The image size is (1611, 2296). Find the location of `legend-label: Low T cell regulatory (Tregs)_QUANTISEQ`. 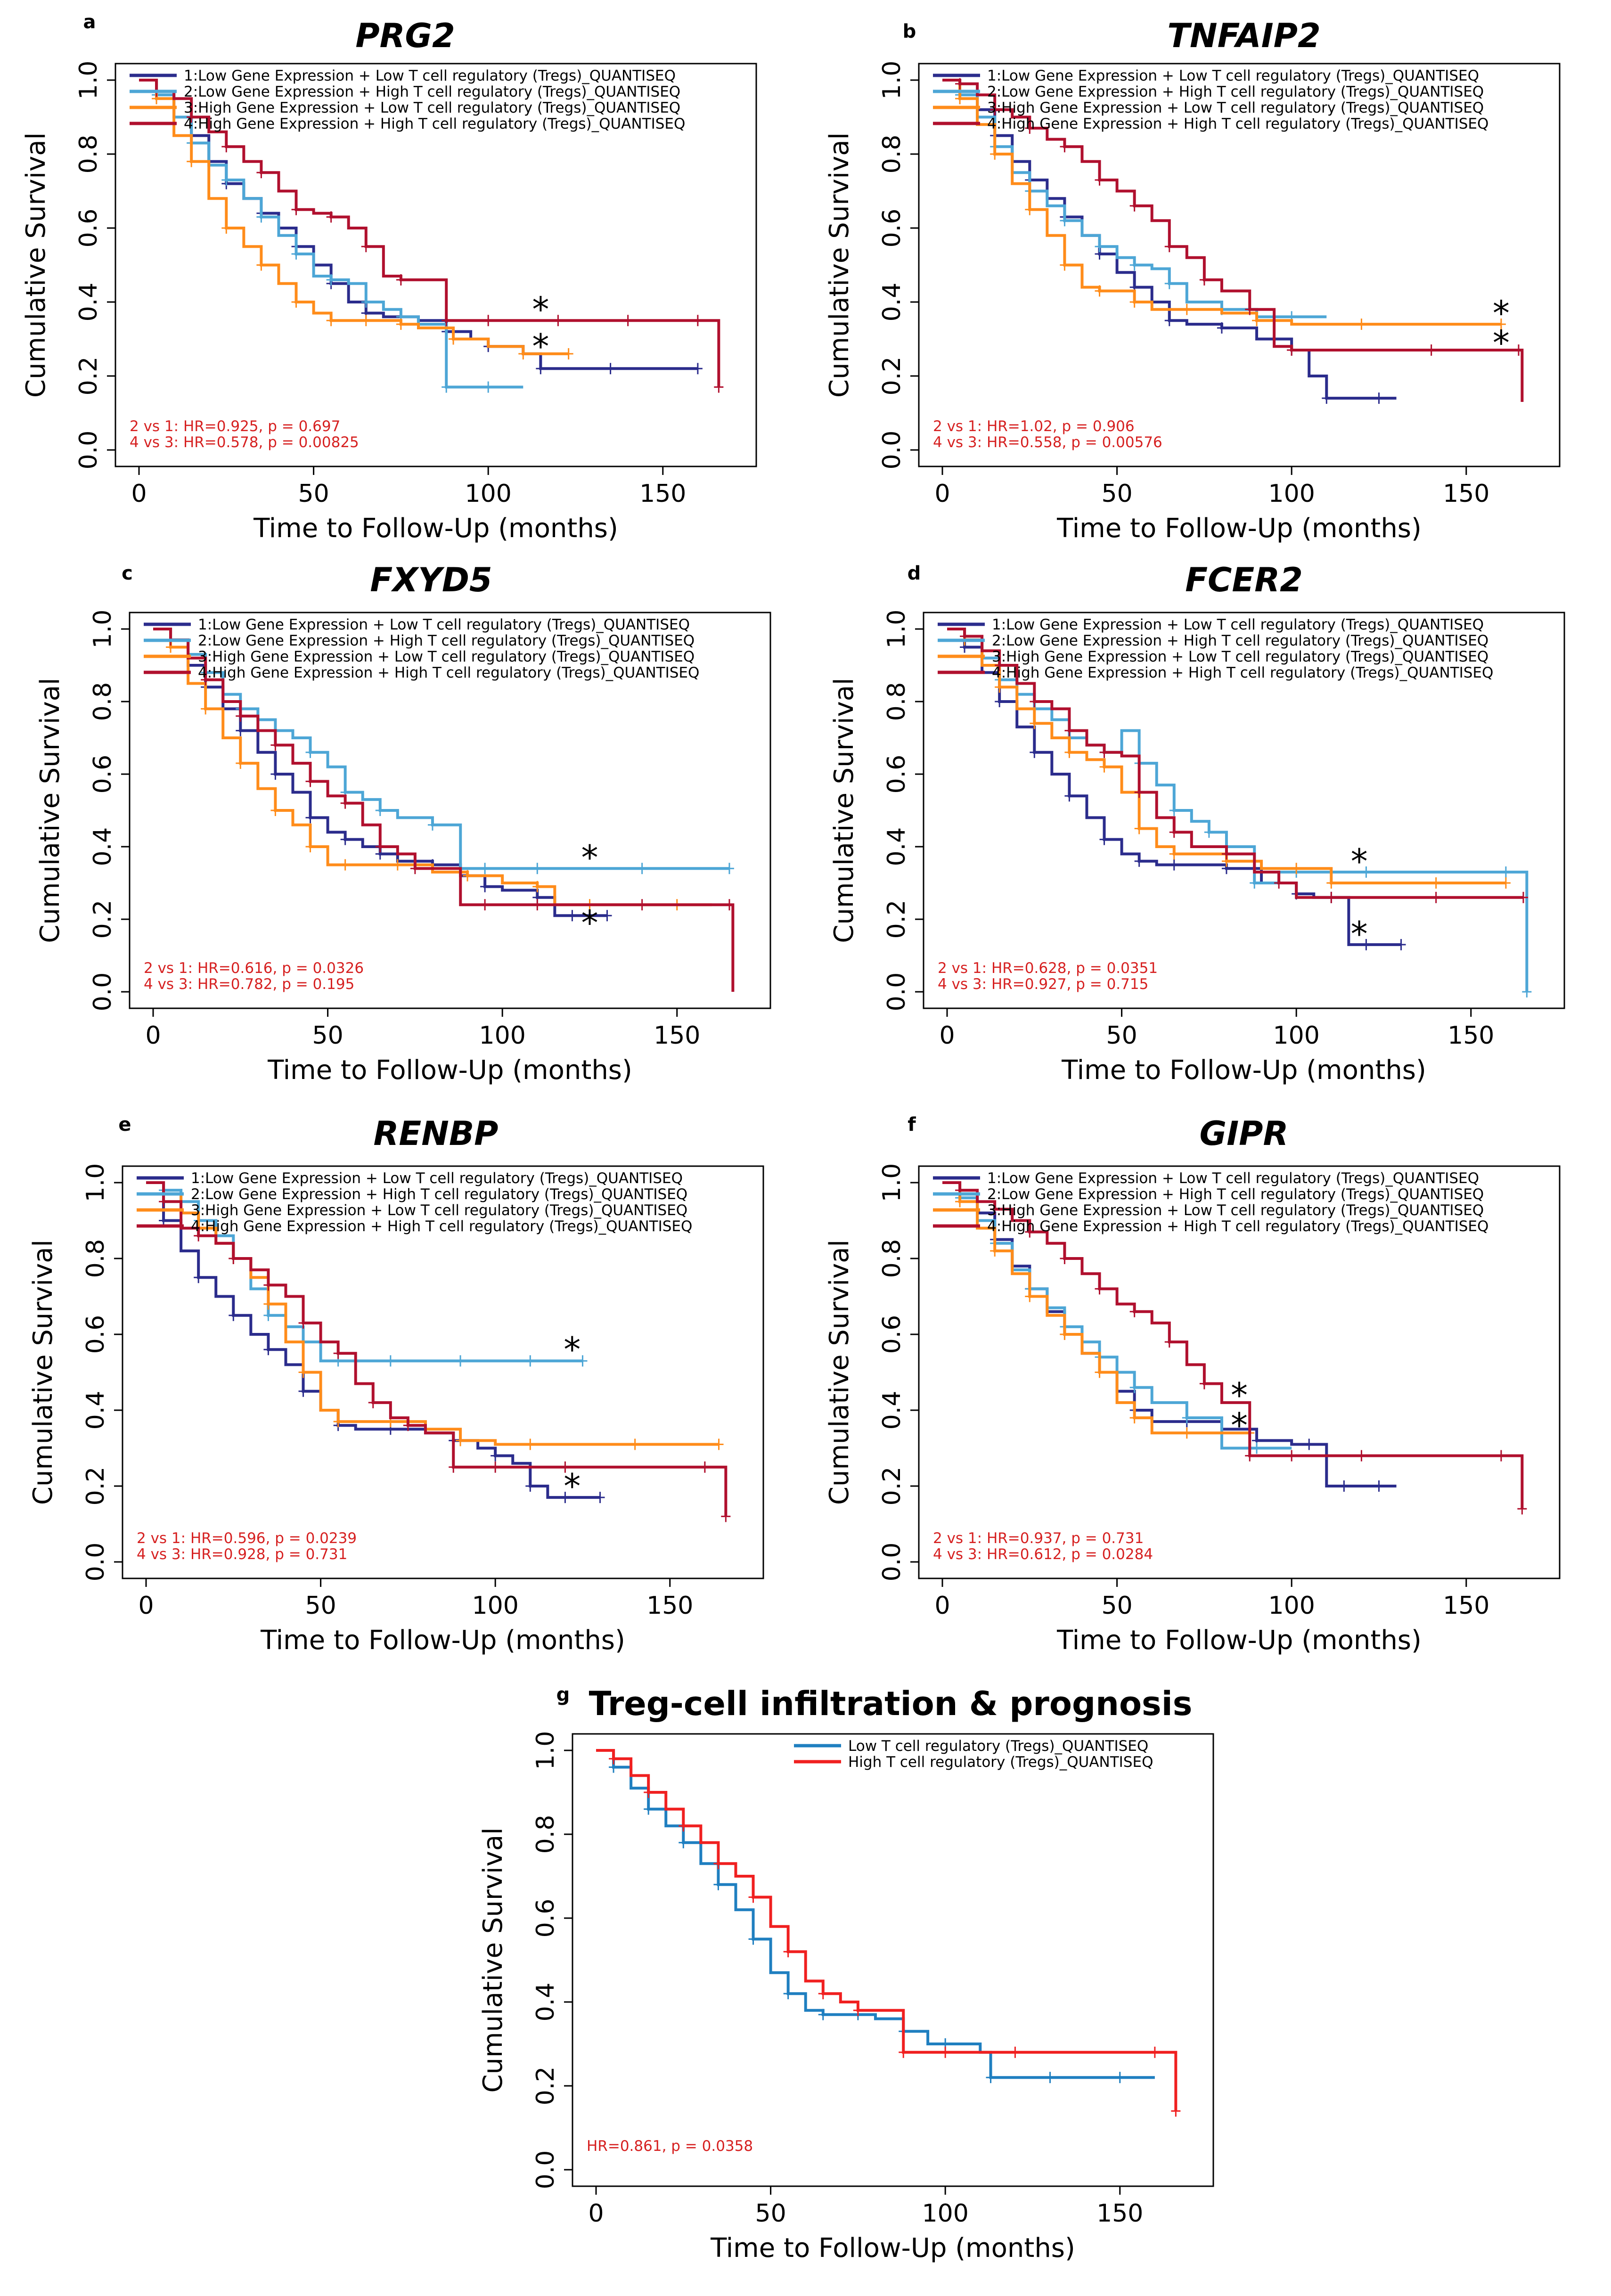

legend-label: Low T cell regulatory (Tregs)_QUANTISEQ is located at coordinates (998, 1746).